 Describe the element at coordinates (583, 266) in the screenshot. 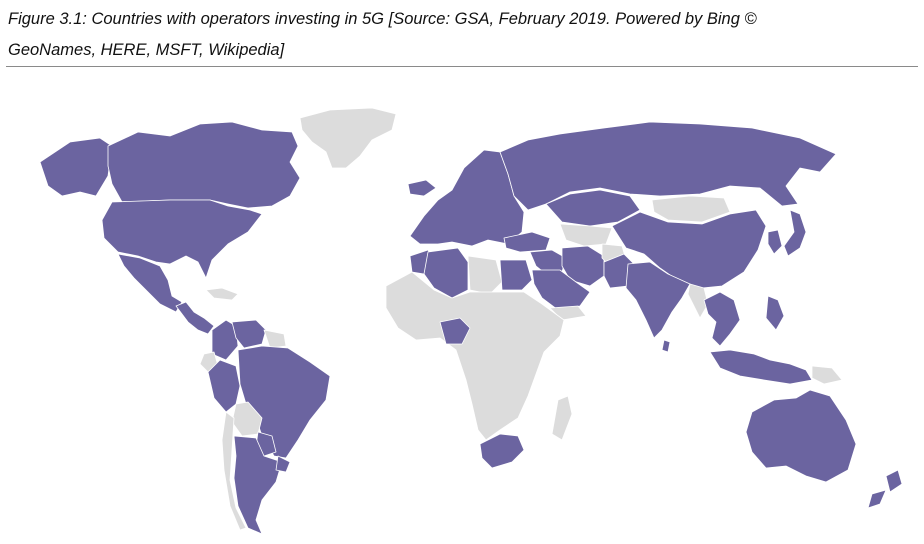

I see `region-iran` at that location.